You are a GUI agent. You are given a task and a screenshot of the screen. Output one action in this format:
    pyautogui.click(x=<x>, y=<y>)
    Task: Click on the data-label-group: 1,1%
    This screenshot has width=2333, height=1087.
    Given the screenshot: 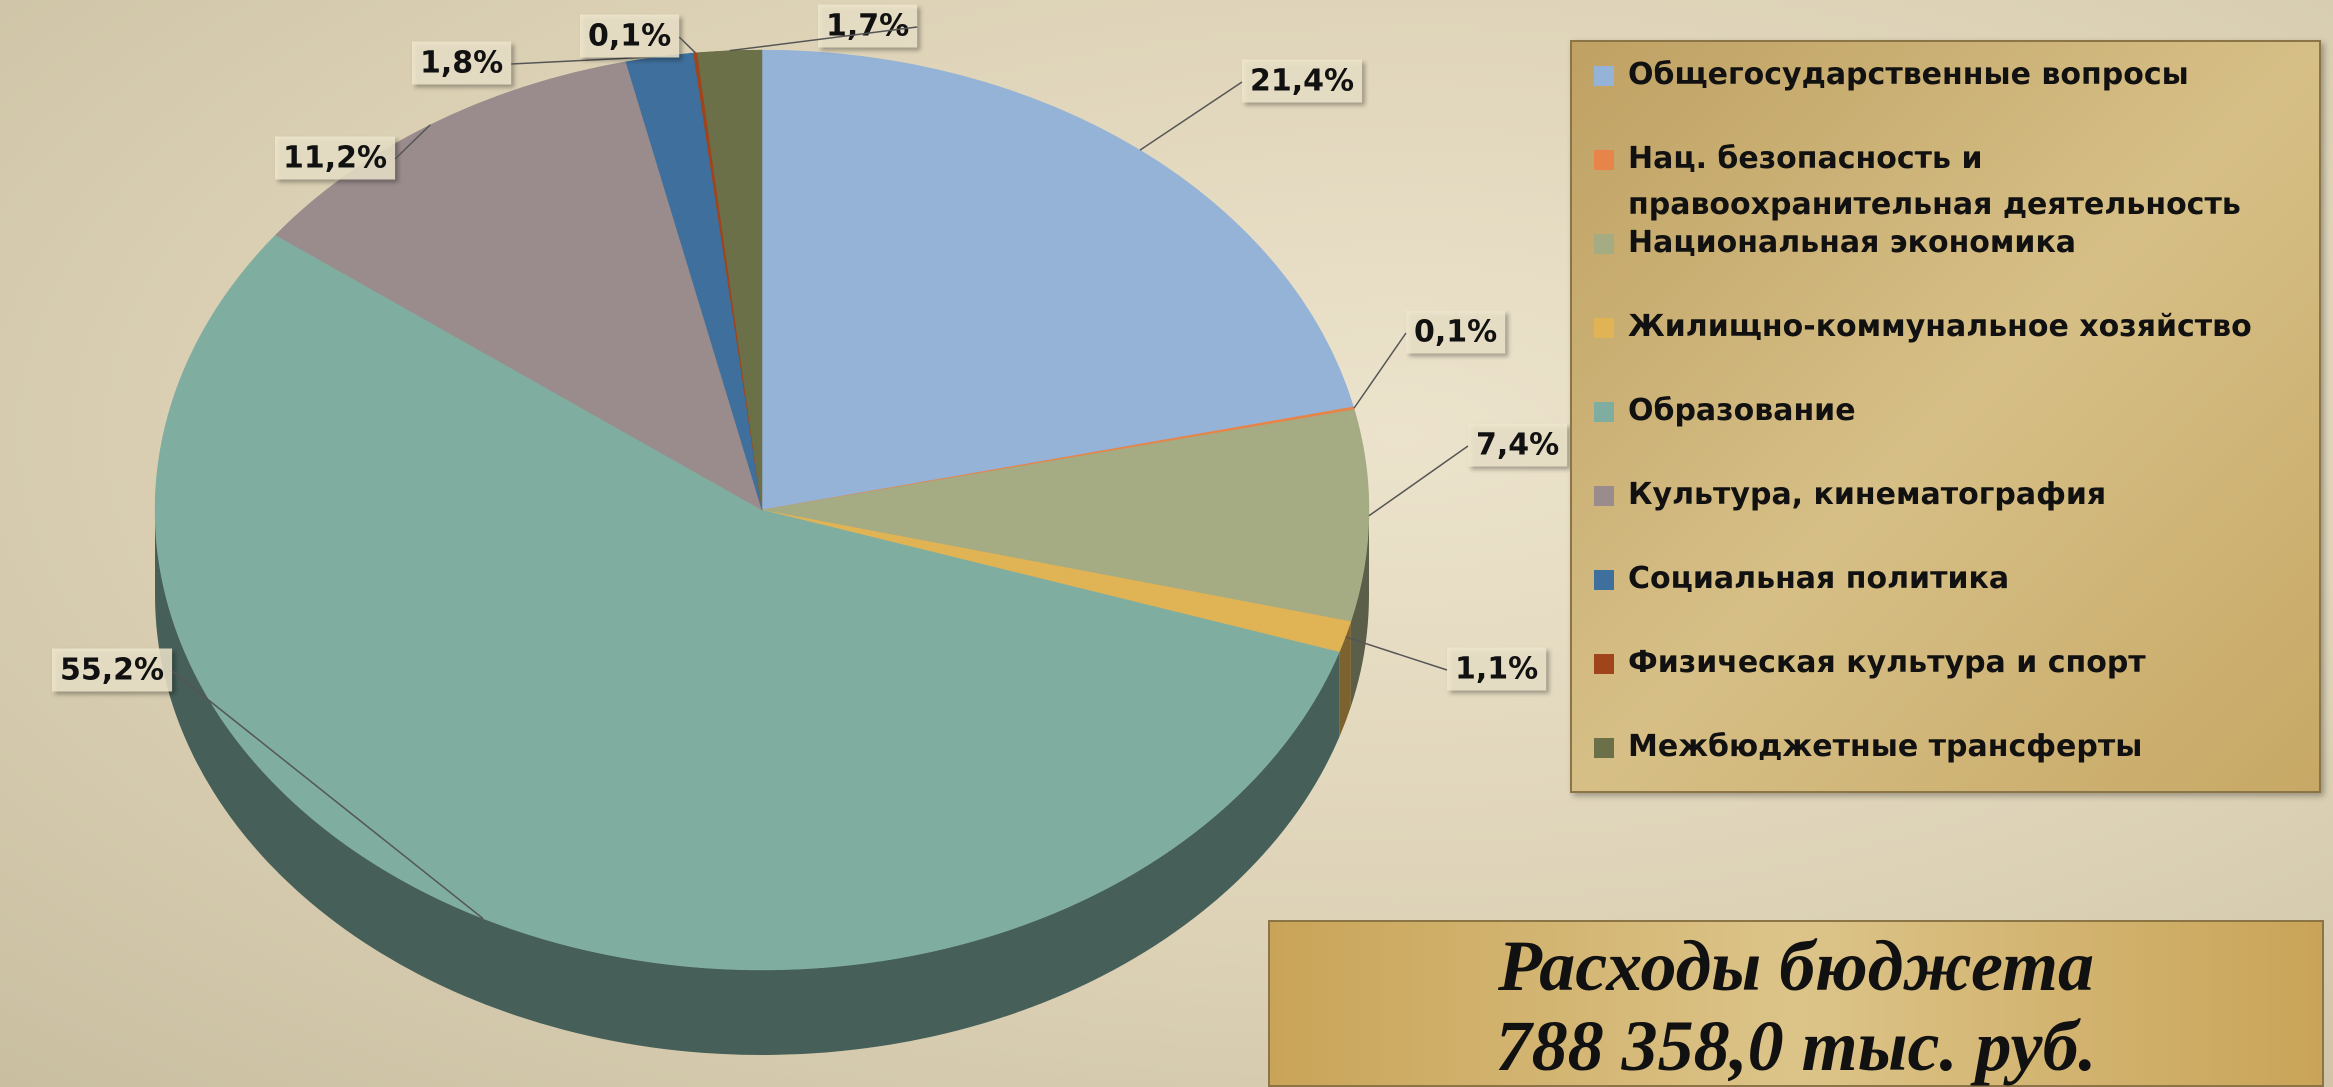 What is the action you would take?
    pyautogui.click(x=1497, y=669)
    